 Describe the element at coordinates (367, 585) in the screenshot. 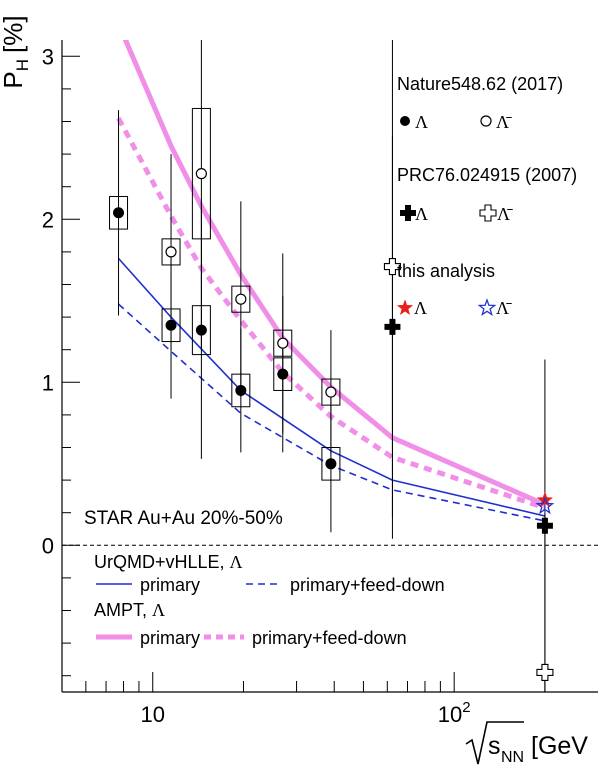

I see `model-legend-label-urqmd-feeddown: primary+feed-down` at that location.